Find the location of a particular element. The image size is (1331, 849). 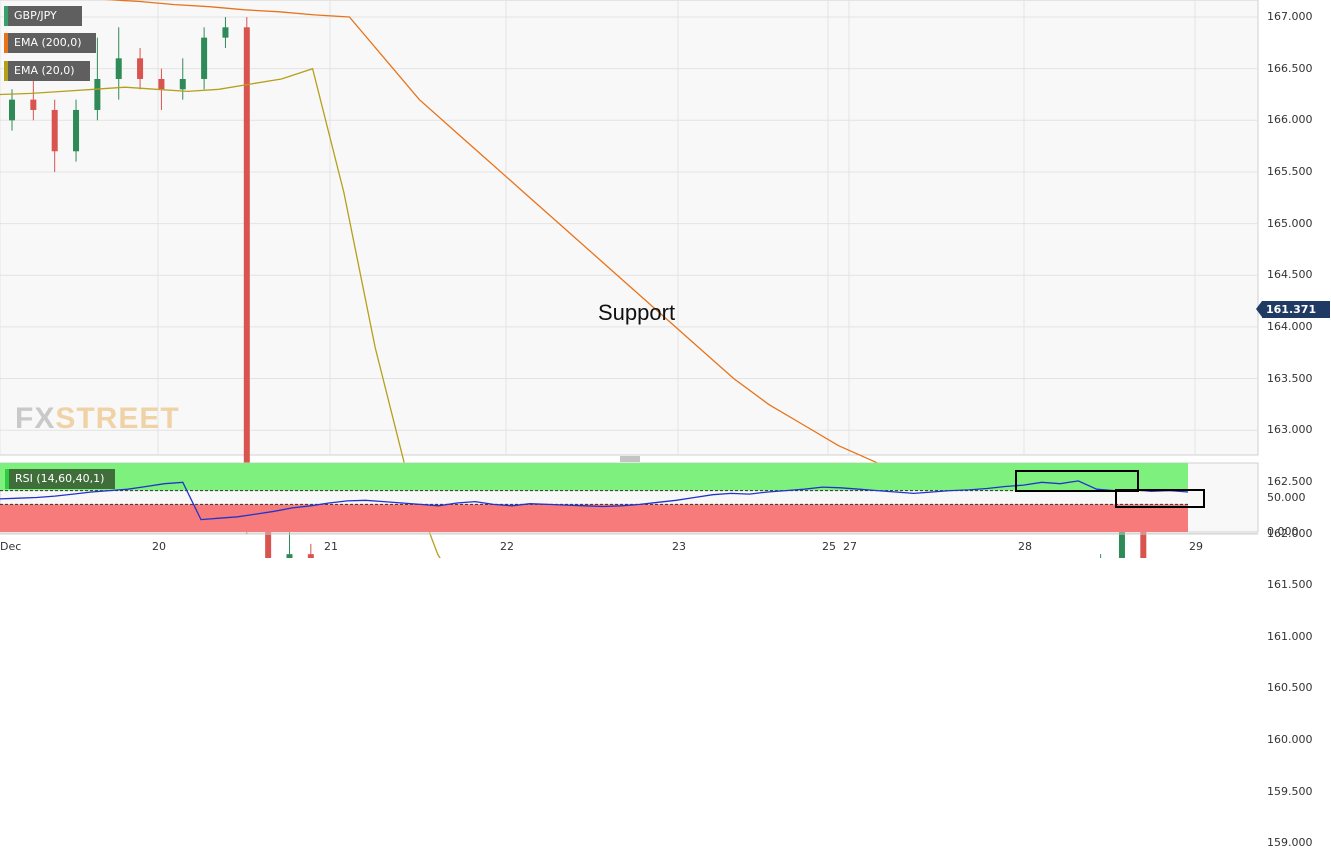

support-annotation: Support is located at coordinates (637, 312).